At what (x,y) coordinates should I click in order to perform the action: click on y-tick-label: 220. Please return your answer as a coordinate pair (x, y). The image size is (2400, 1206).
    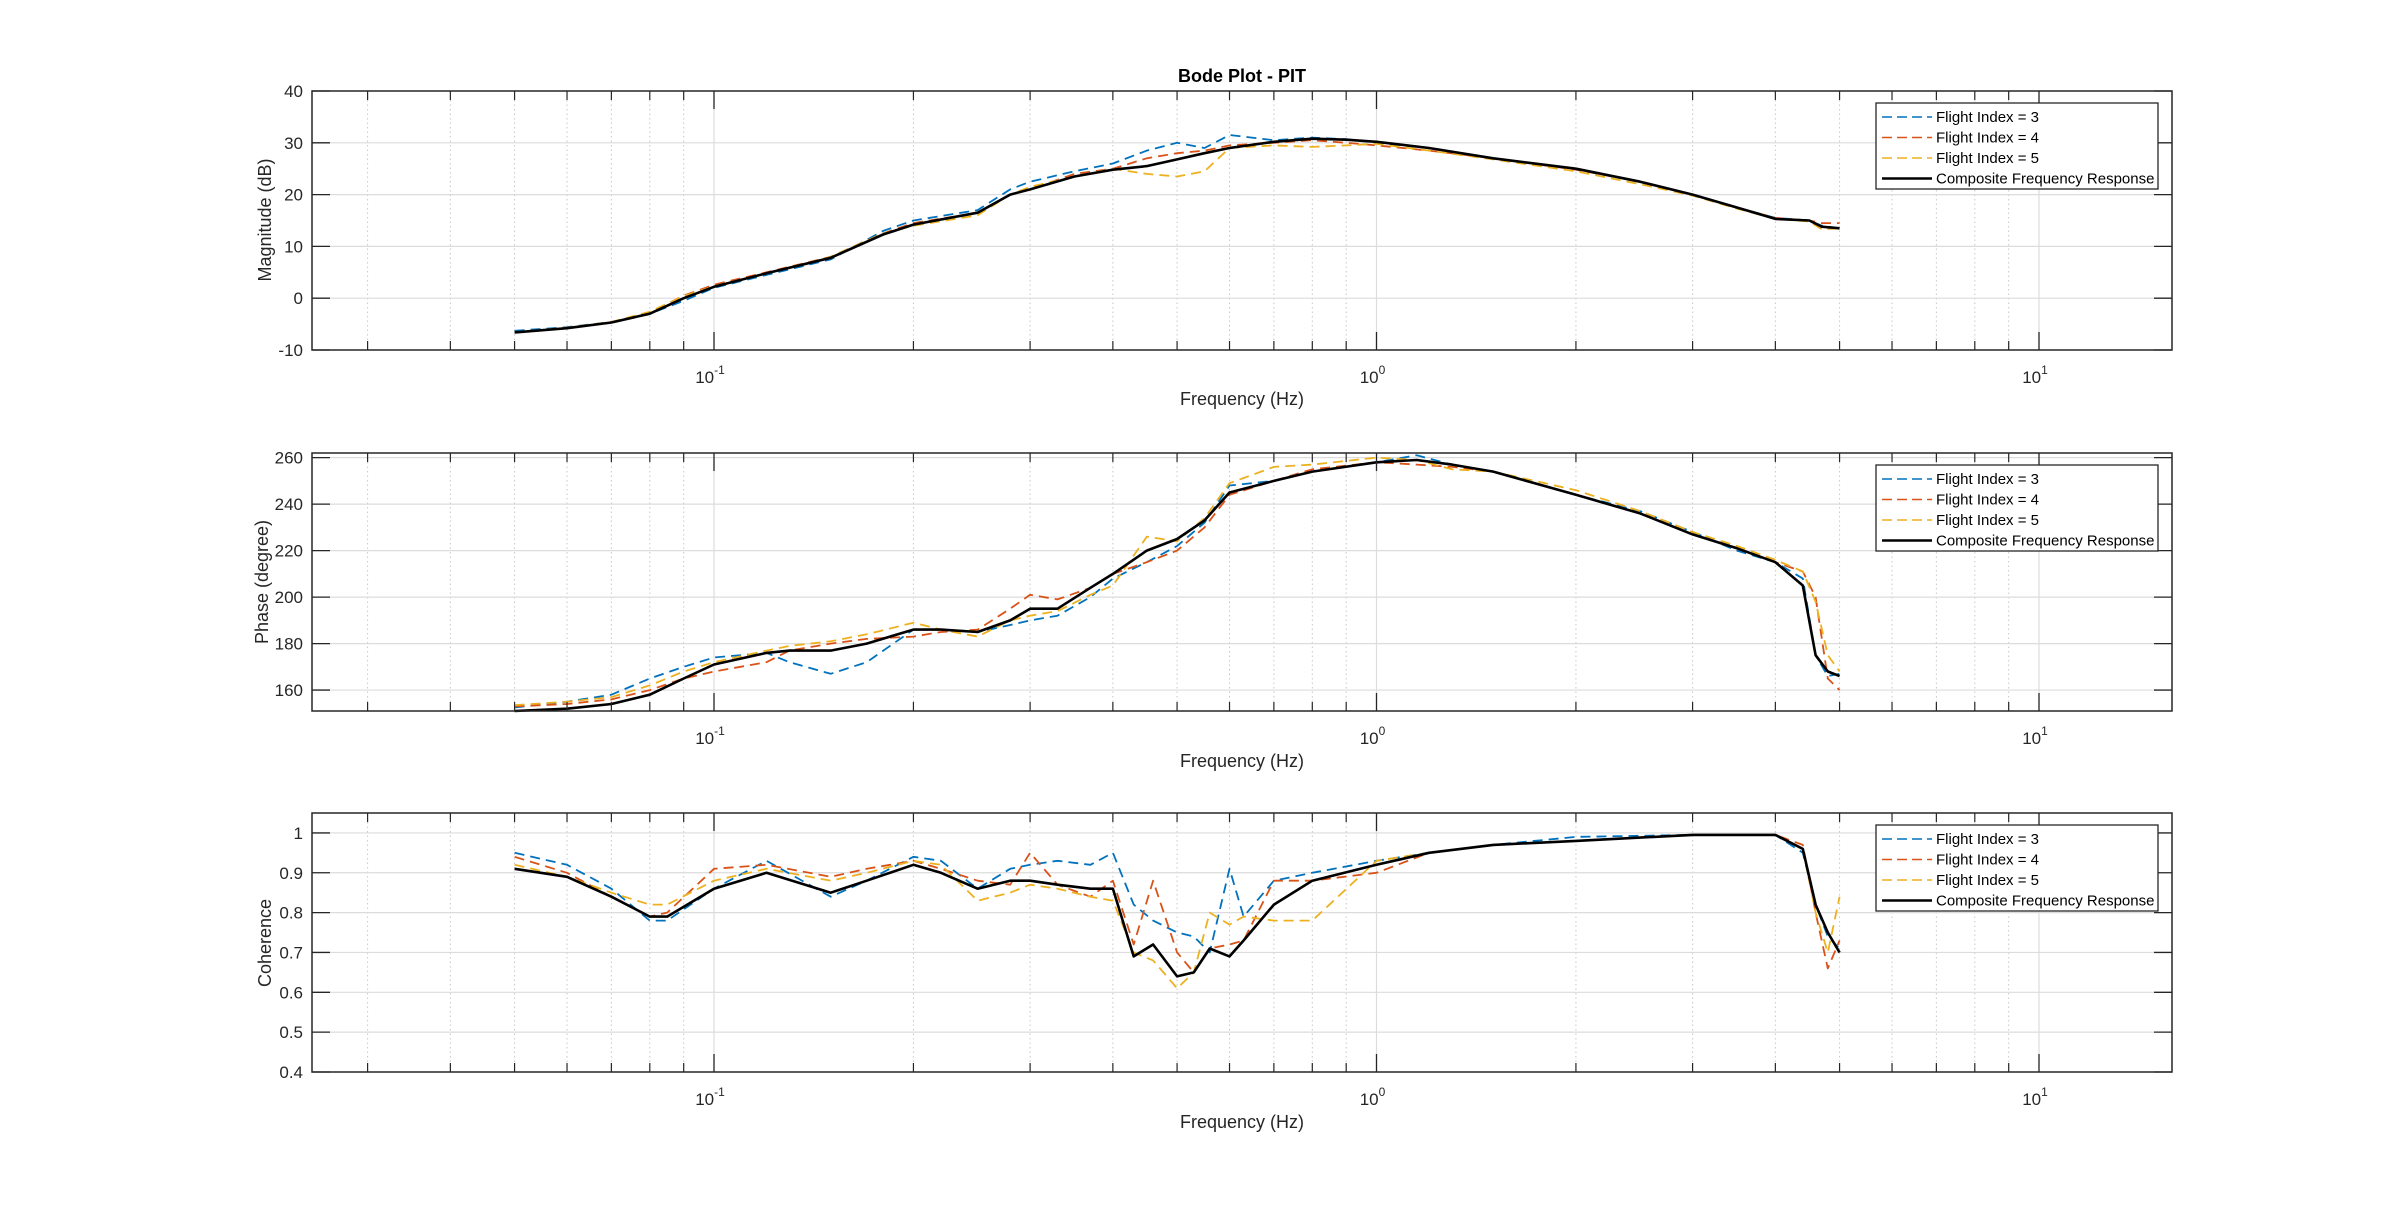
    Looking at the image, I should click on (289, 551).